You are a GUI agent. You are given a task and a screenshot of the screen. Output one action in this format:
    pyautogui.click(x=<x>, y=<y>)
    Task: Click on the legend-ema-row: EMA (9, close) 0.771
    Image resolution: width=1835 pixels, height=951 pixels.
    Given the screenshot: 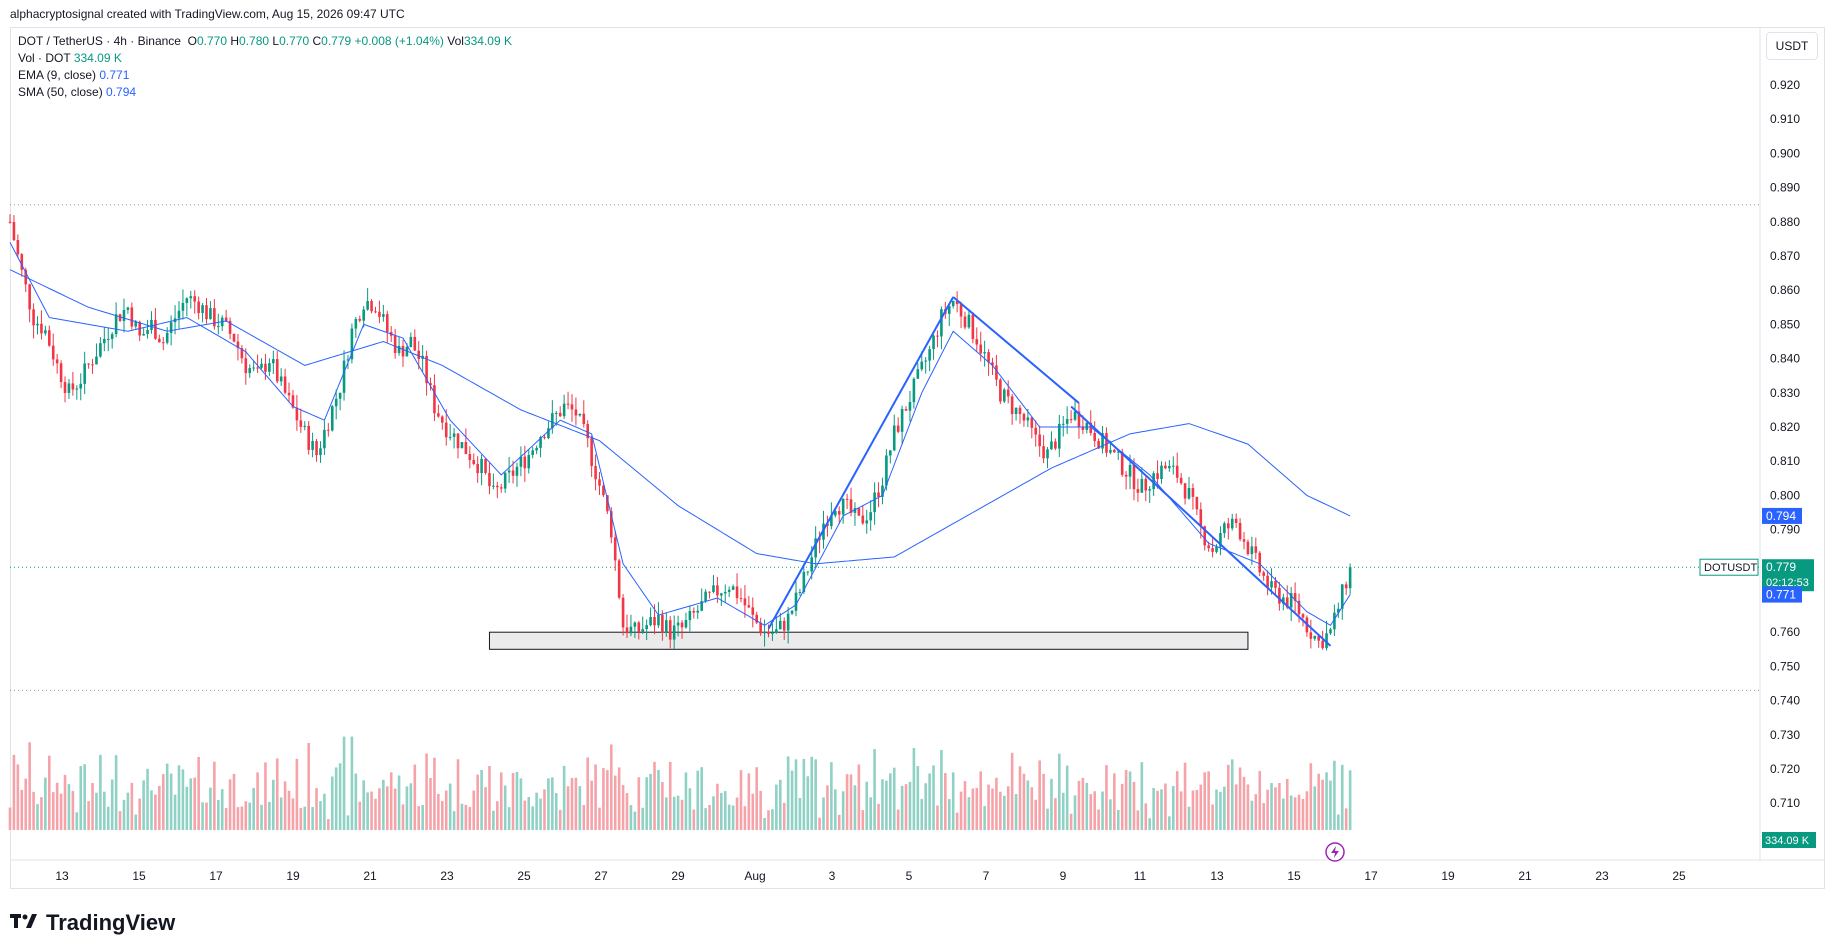 What is the action you would take?
    pyautogui.click(x=265, y=75)
    